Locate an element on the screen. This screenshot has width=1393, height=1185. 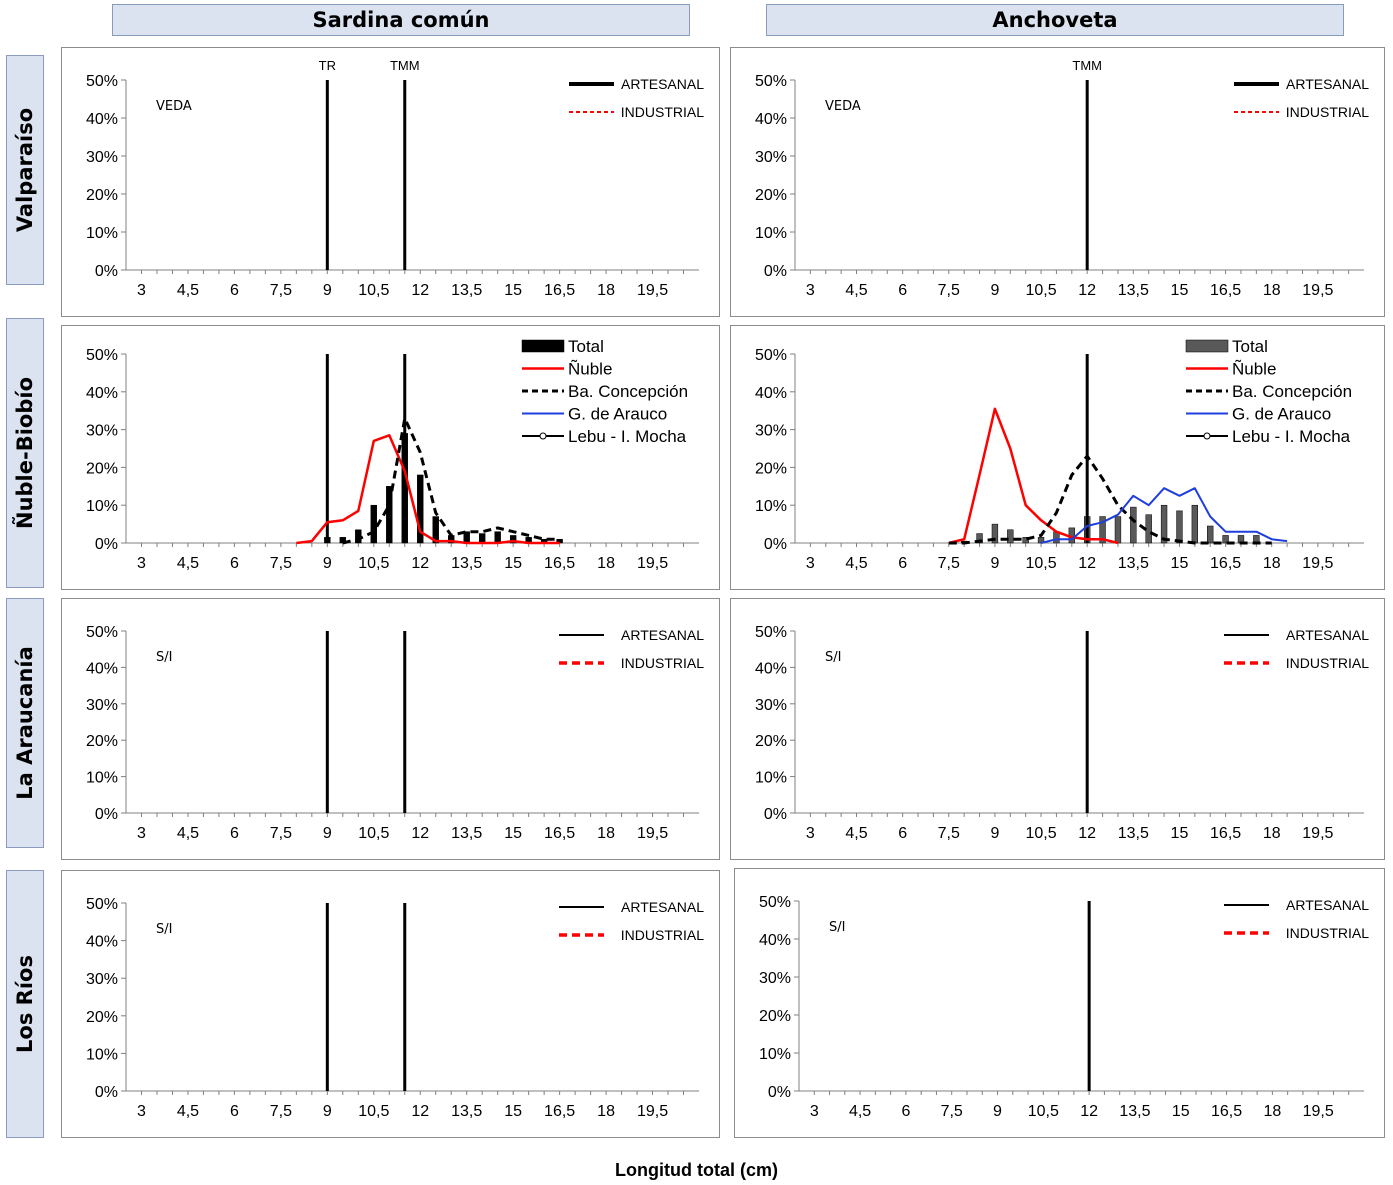
row-header-araucania: La Araucanía is located at coordinates (25, 723).